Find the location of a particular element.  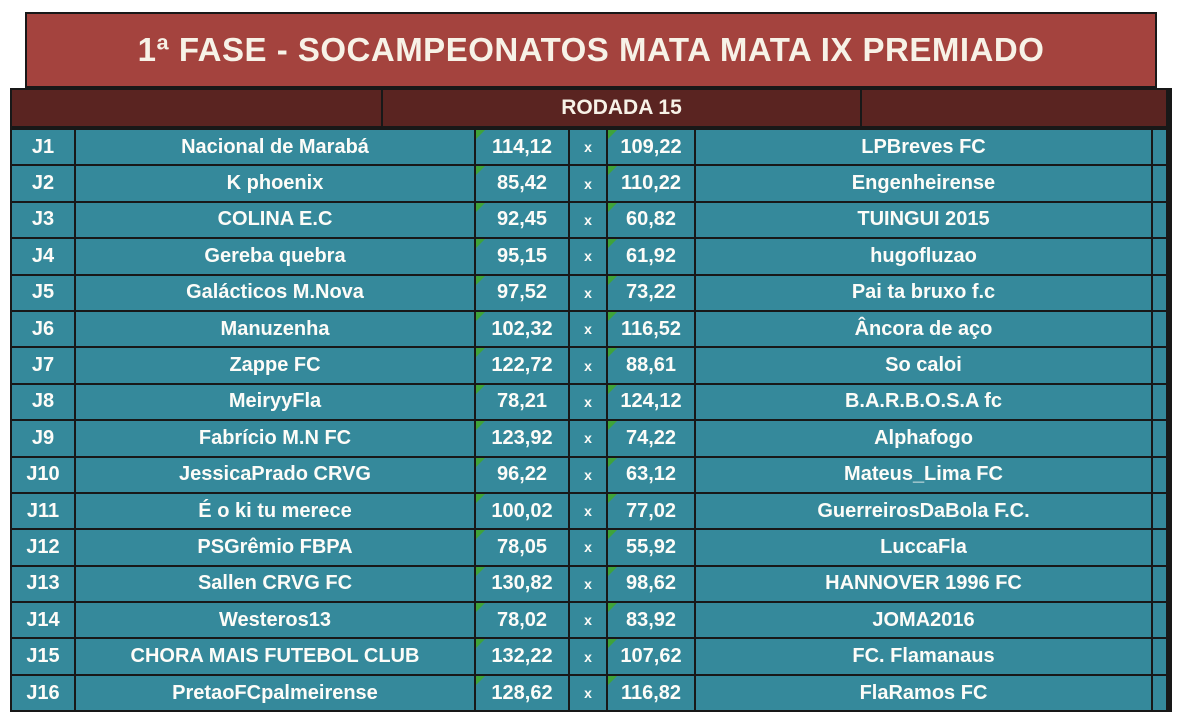

away-team: Âncora de aço is located at coordinates (923, 329).